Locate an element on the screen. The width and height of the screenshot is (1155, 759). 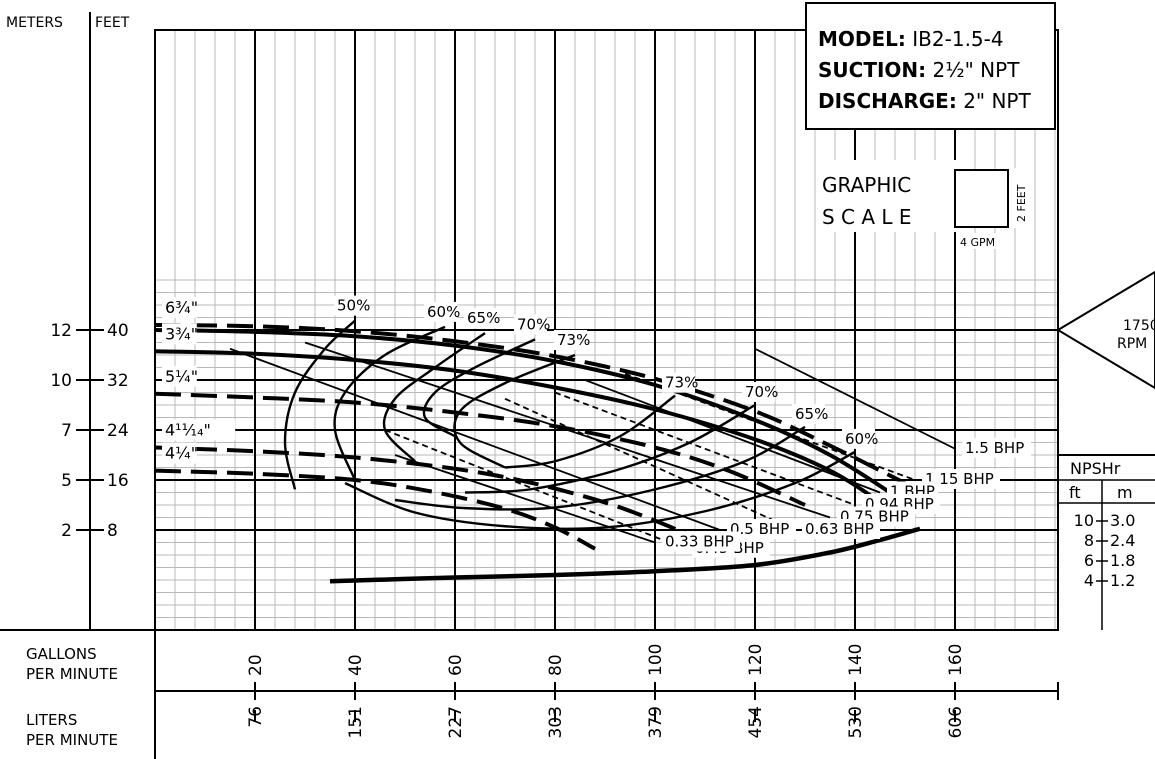
bhp-label: 1.5 BHP is located at coordinates (994, 448).